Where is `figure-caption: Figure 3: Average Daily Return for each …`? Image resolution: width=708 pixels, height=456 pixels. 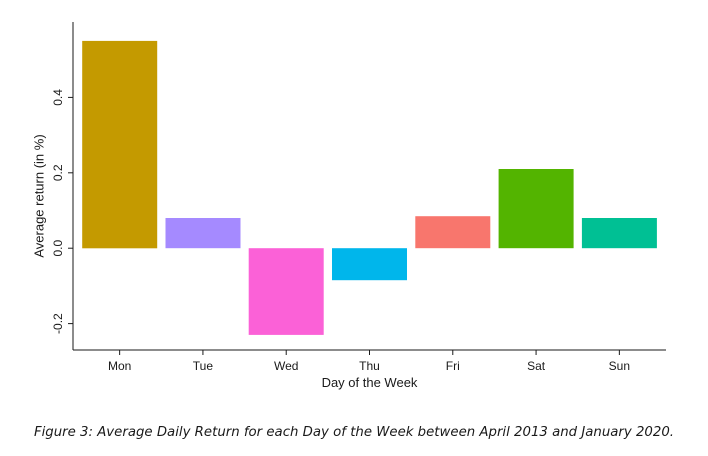 figure-caption: Figure 3: Average Daily Return for each … is located at coordinates (354, 432).